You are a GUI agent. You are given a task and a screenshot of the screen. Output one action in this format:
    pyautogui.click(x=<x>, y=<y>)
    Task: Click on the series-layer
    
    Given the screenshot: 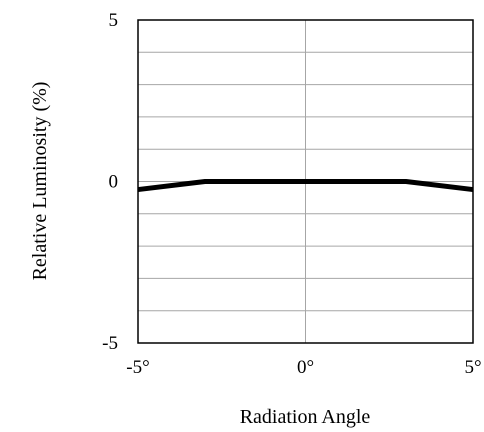 What is the action you would take?
    pyautogui.click(x=305, y=186)
    